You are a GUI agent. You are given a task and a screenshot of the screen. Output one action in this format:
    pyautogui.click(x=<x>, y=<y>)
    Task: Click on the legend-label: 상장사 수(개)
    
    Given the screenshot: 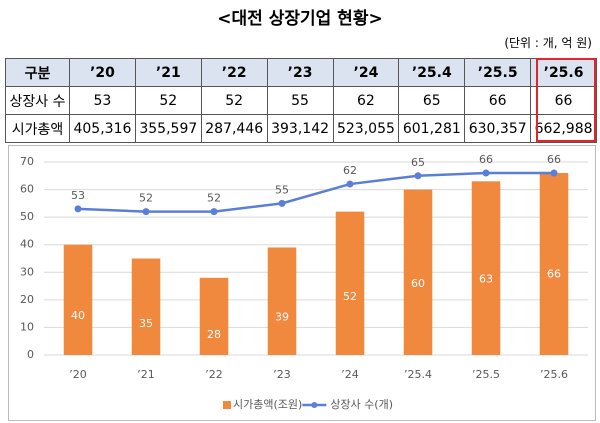 What is the action you would take?
    pyautogui.click(x=361, y=404)
    